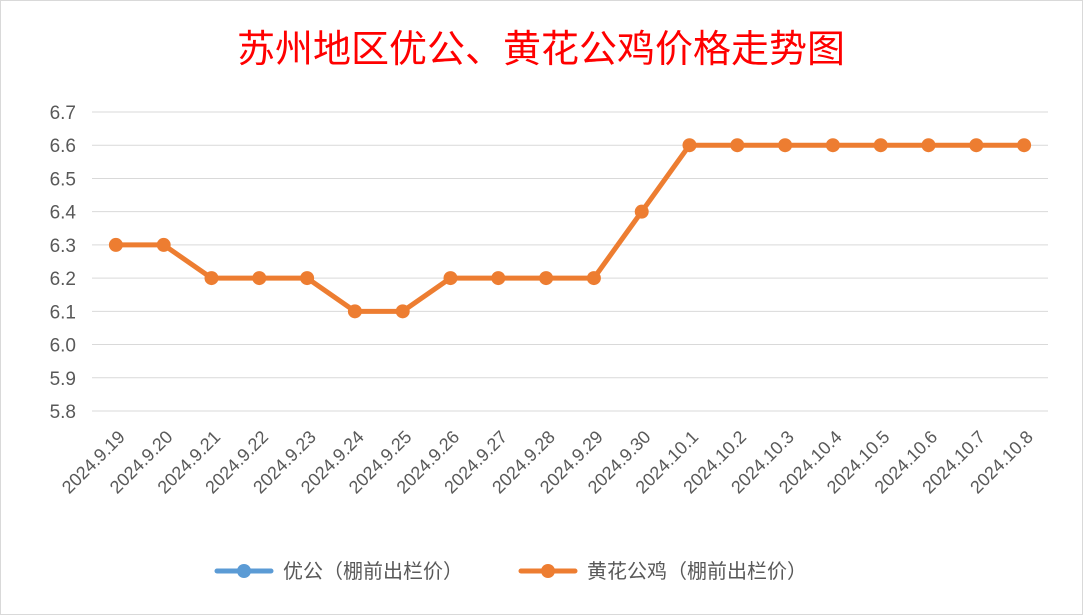 The height and width of the screenshot is (615, 1083). Describe the element at coordinates (63, 213) in the screenshot. I see `y-tick-label: 6.4` at that location.